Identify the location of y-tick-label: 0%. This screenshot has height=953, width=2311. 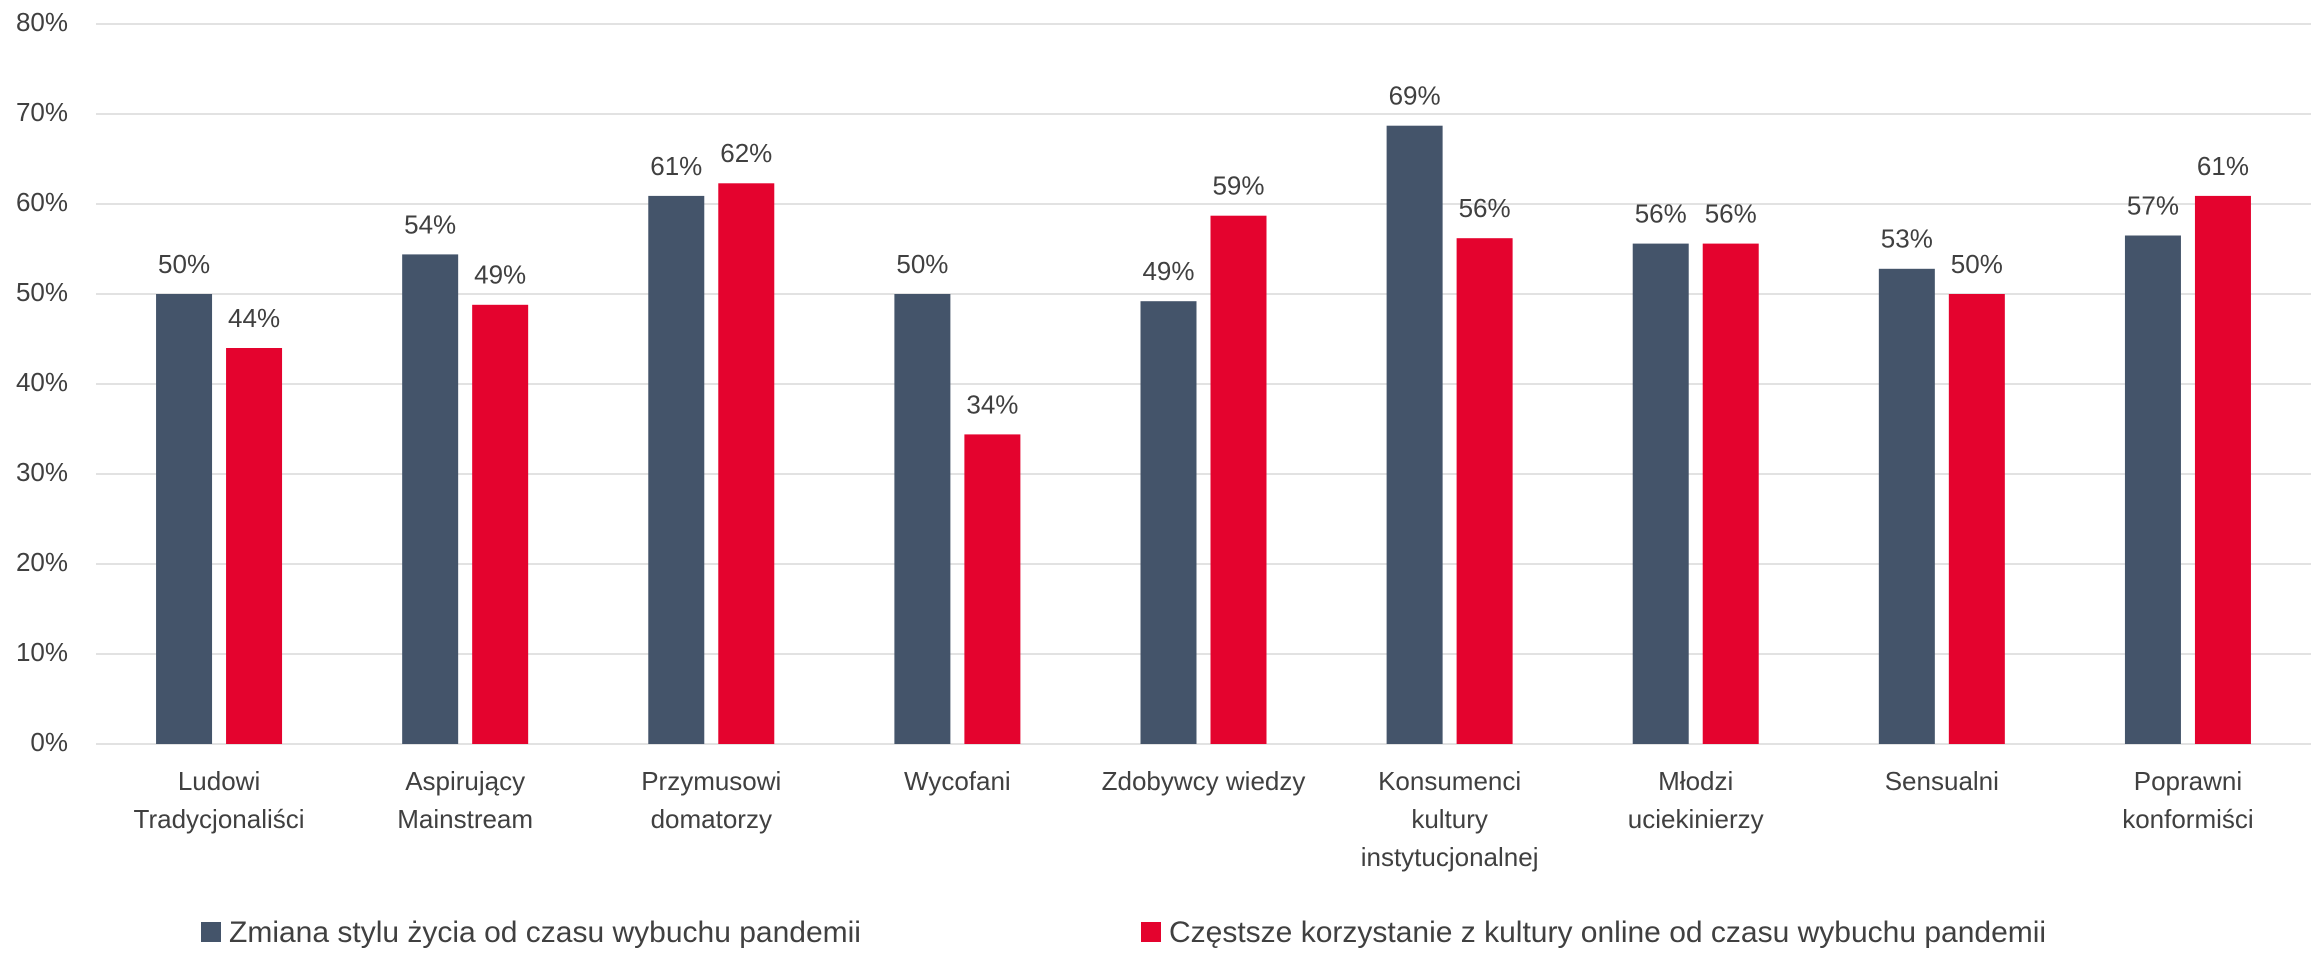
(49, 742).